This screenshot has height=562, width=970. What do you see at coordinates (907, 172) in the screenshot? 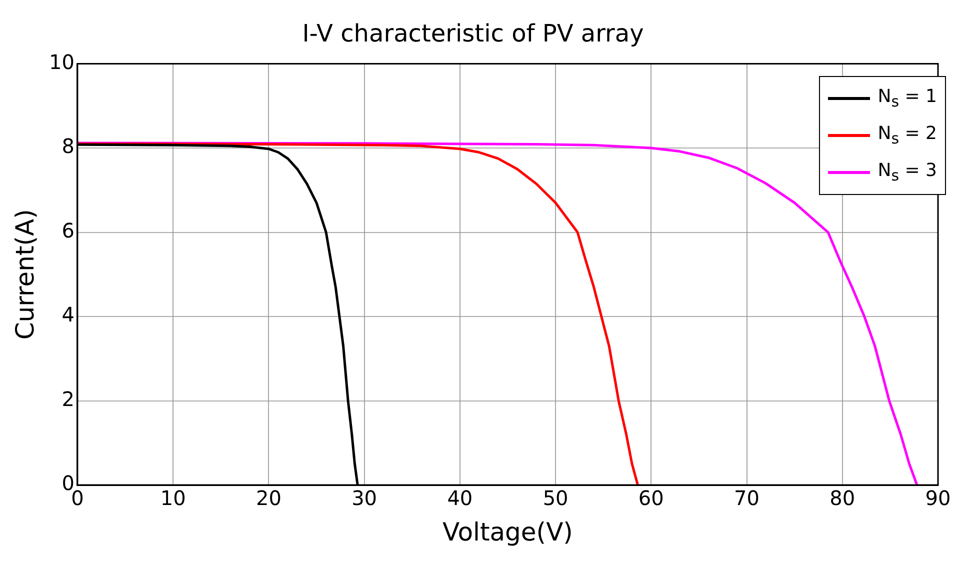
I see `legend-label: N$_{s}$ = 3` at bounding box center [907, 172].